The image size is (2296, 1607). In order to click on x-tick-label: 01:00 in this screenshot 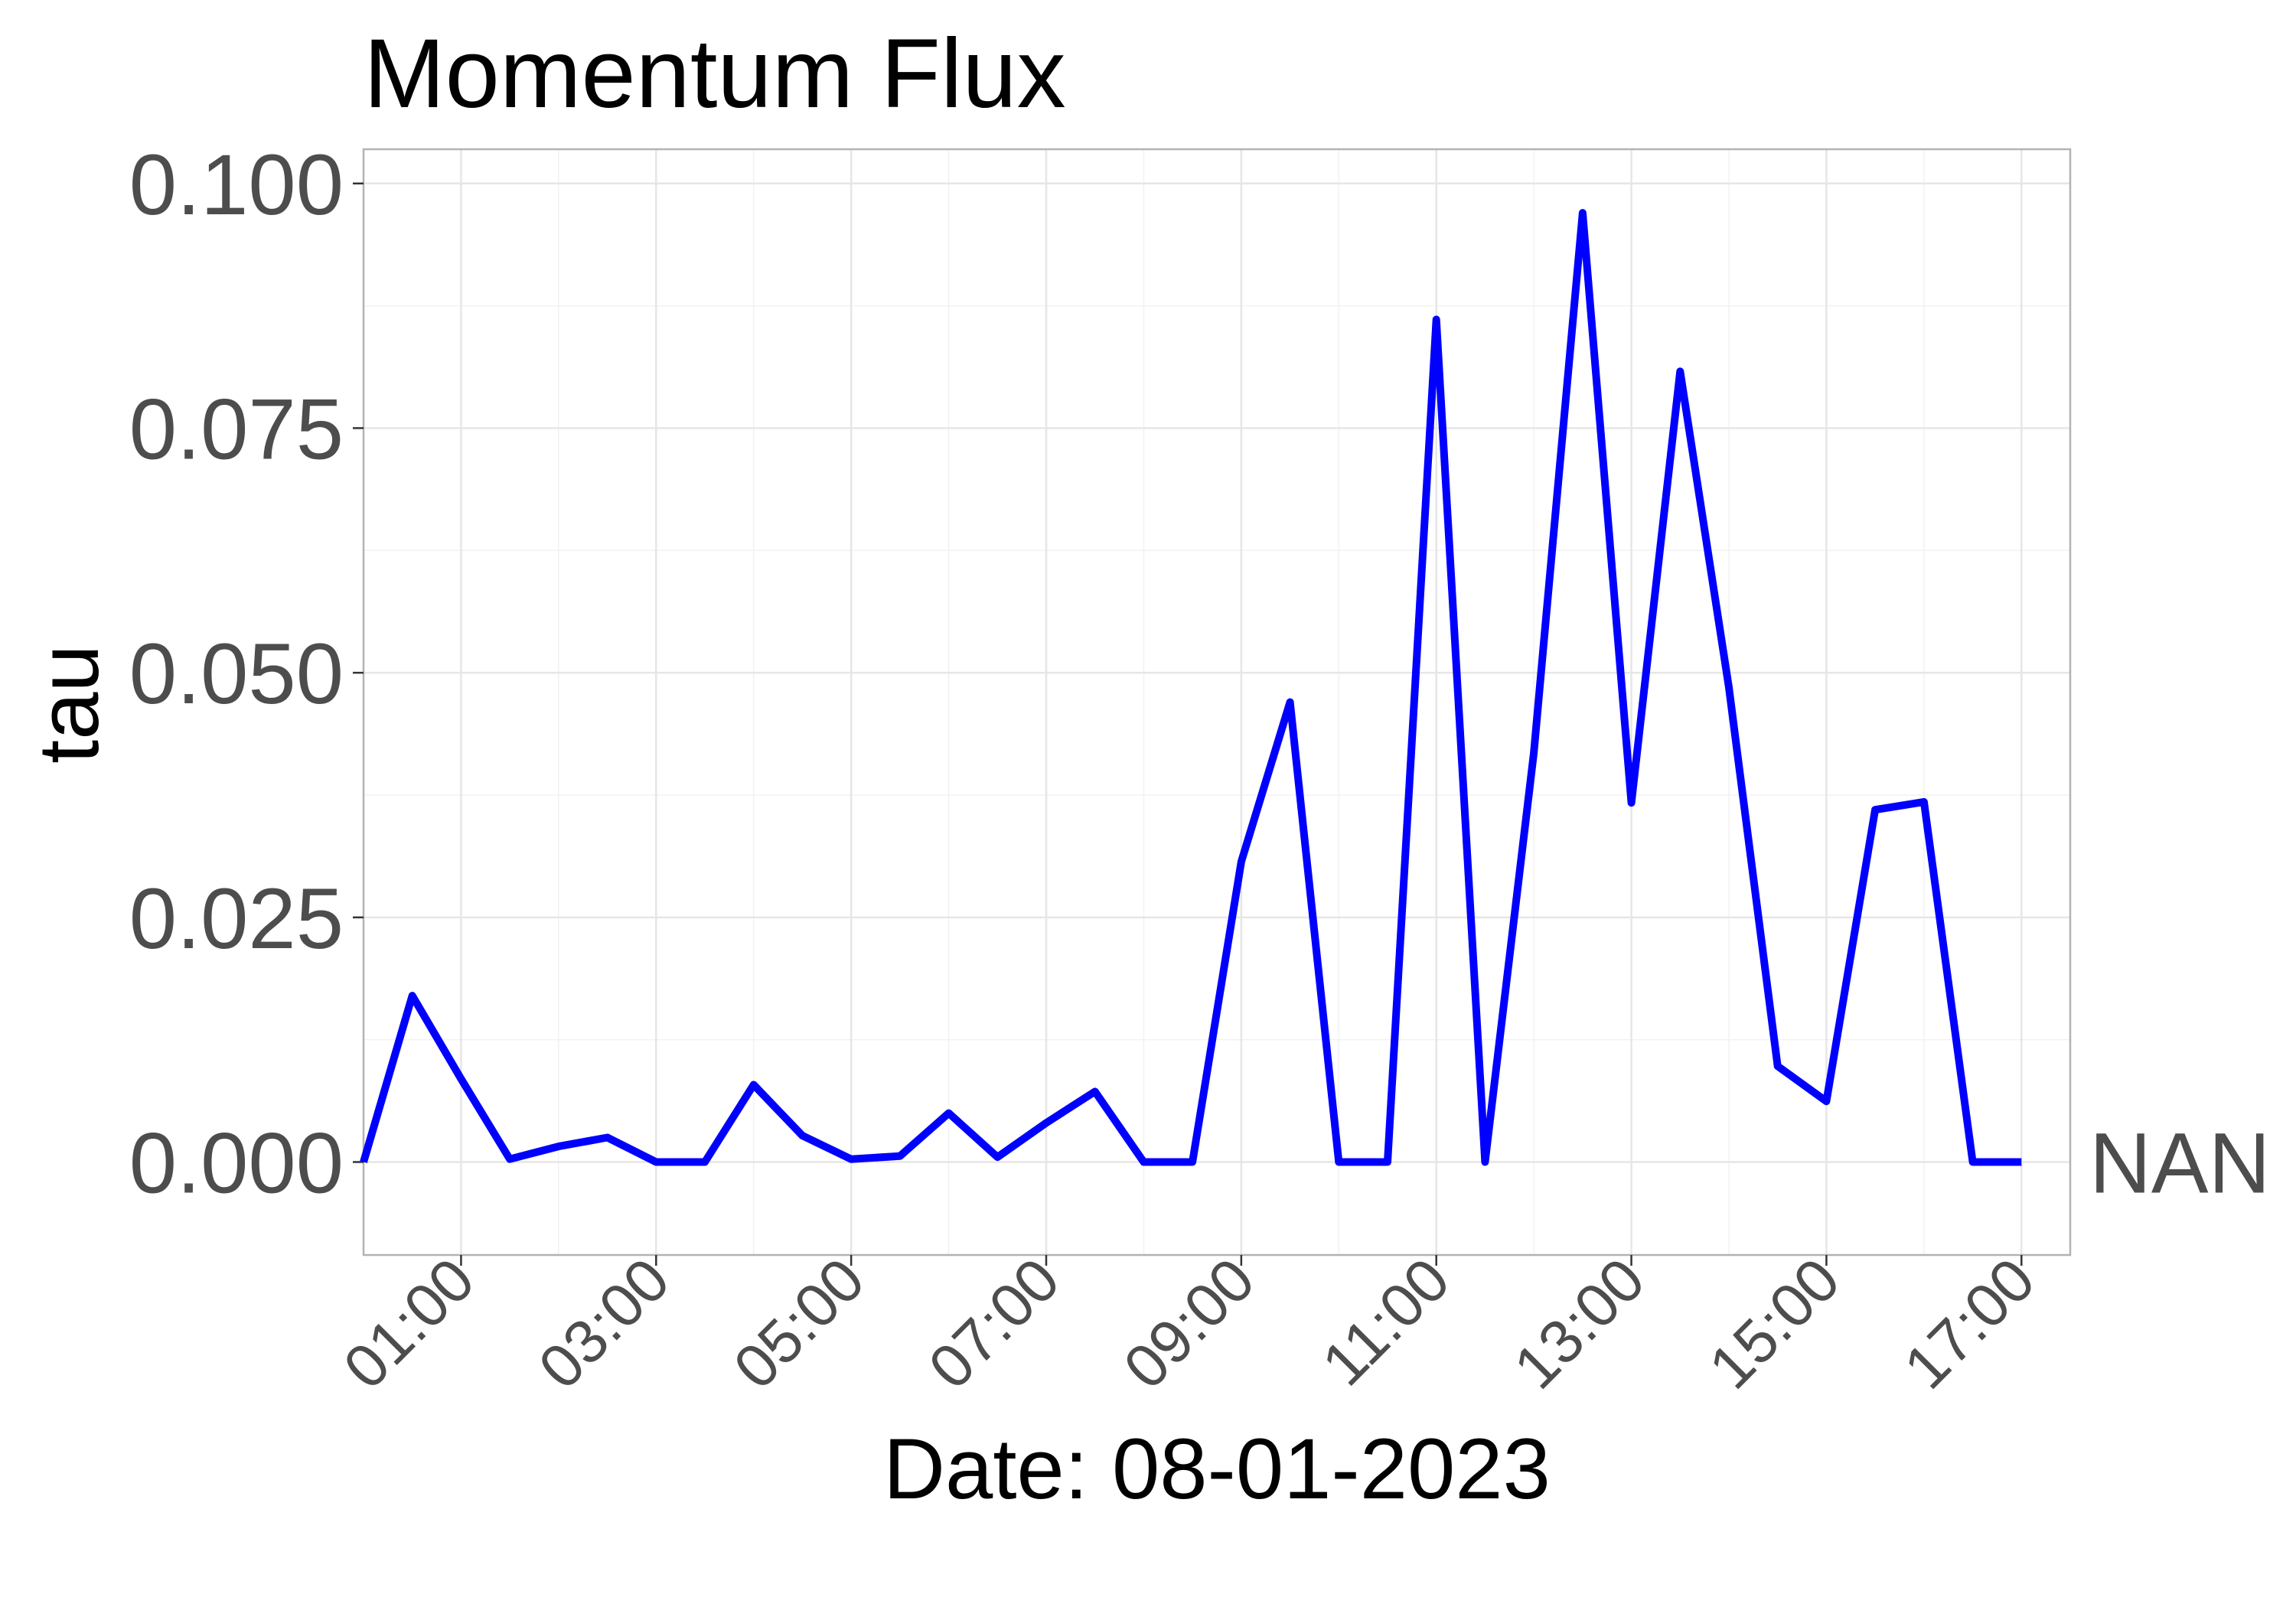, I will do `click(409, 1323)`.